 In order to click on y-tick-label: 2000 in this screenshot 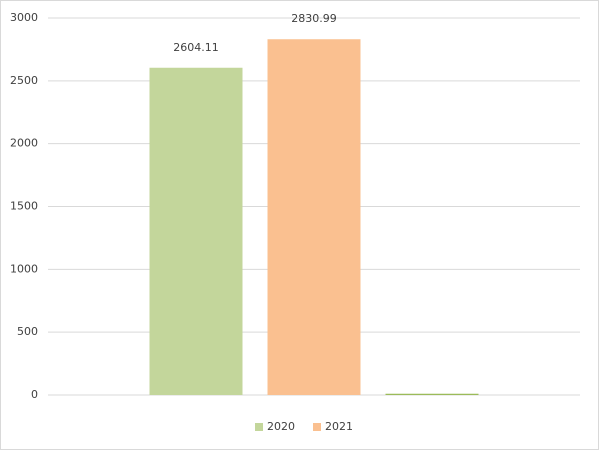, I will do `click(24, 143)`.